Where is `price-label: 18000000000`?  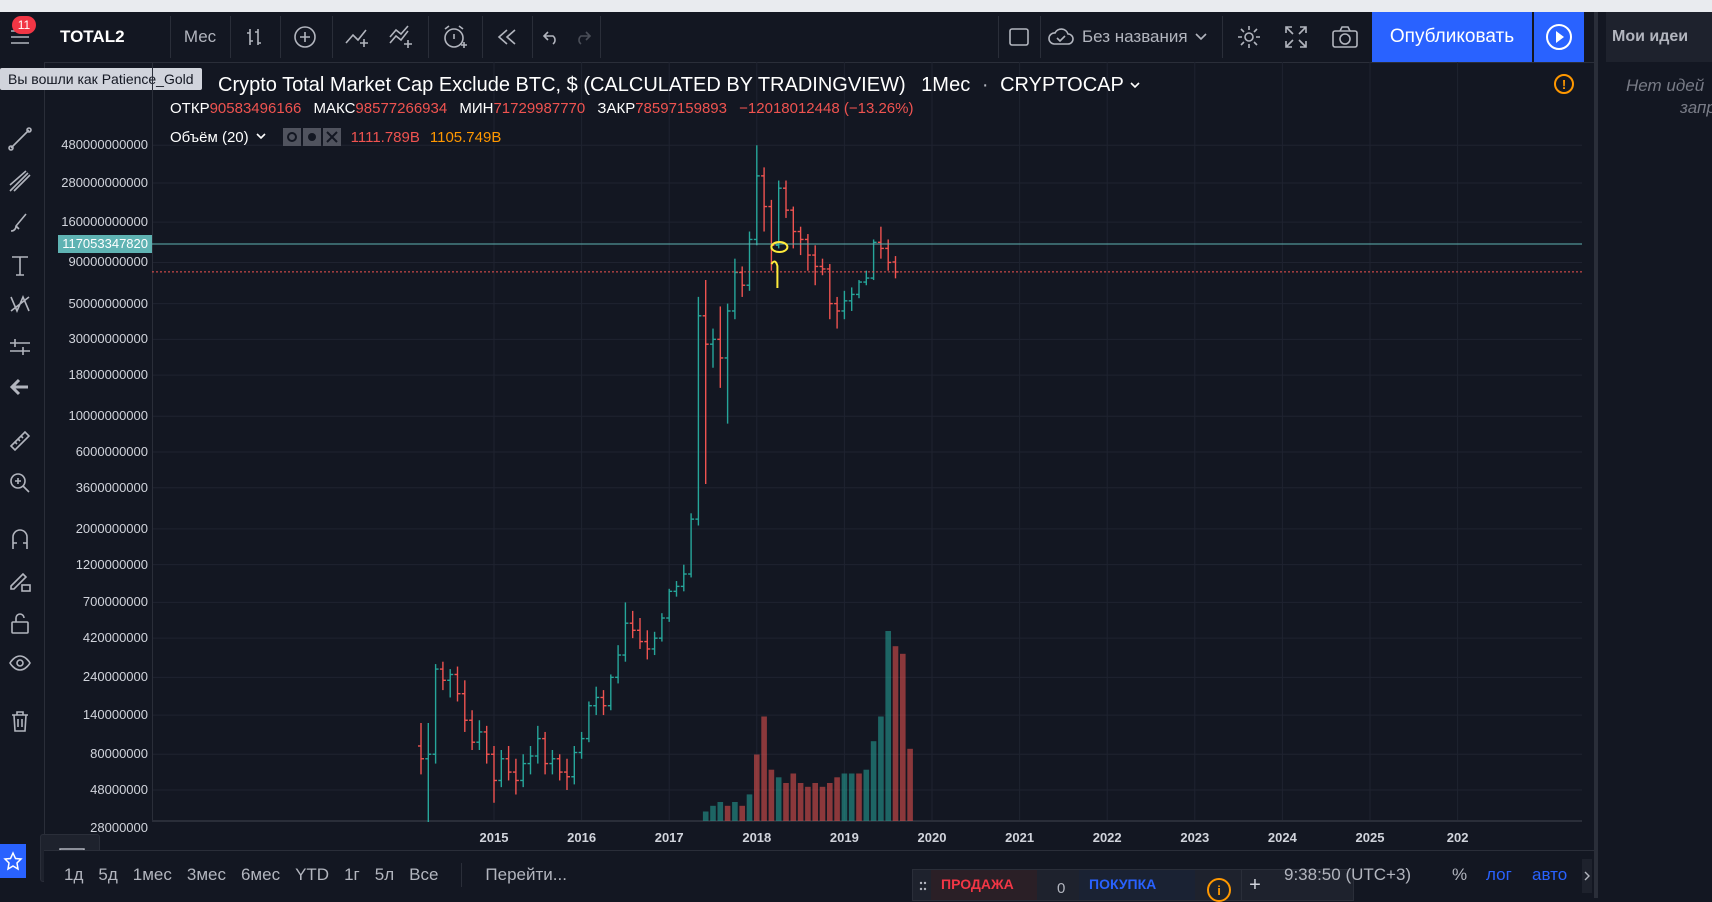 price-label: 18000000000 is located at coordinates (108, 375).